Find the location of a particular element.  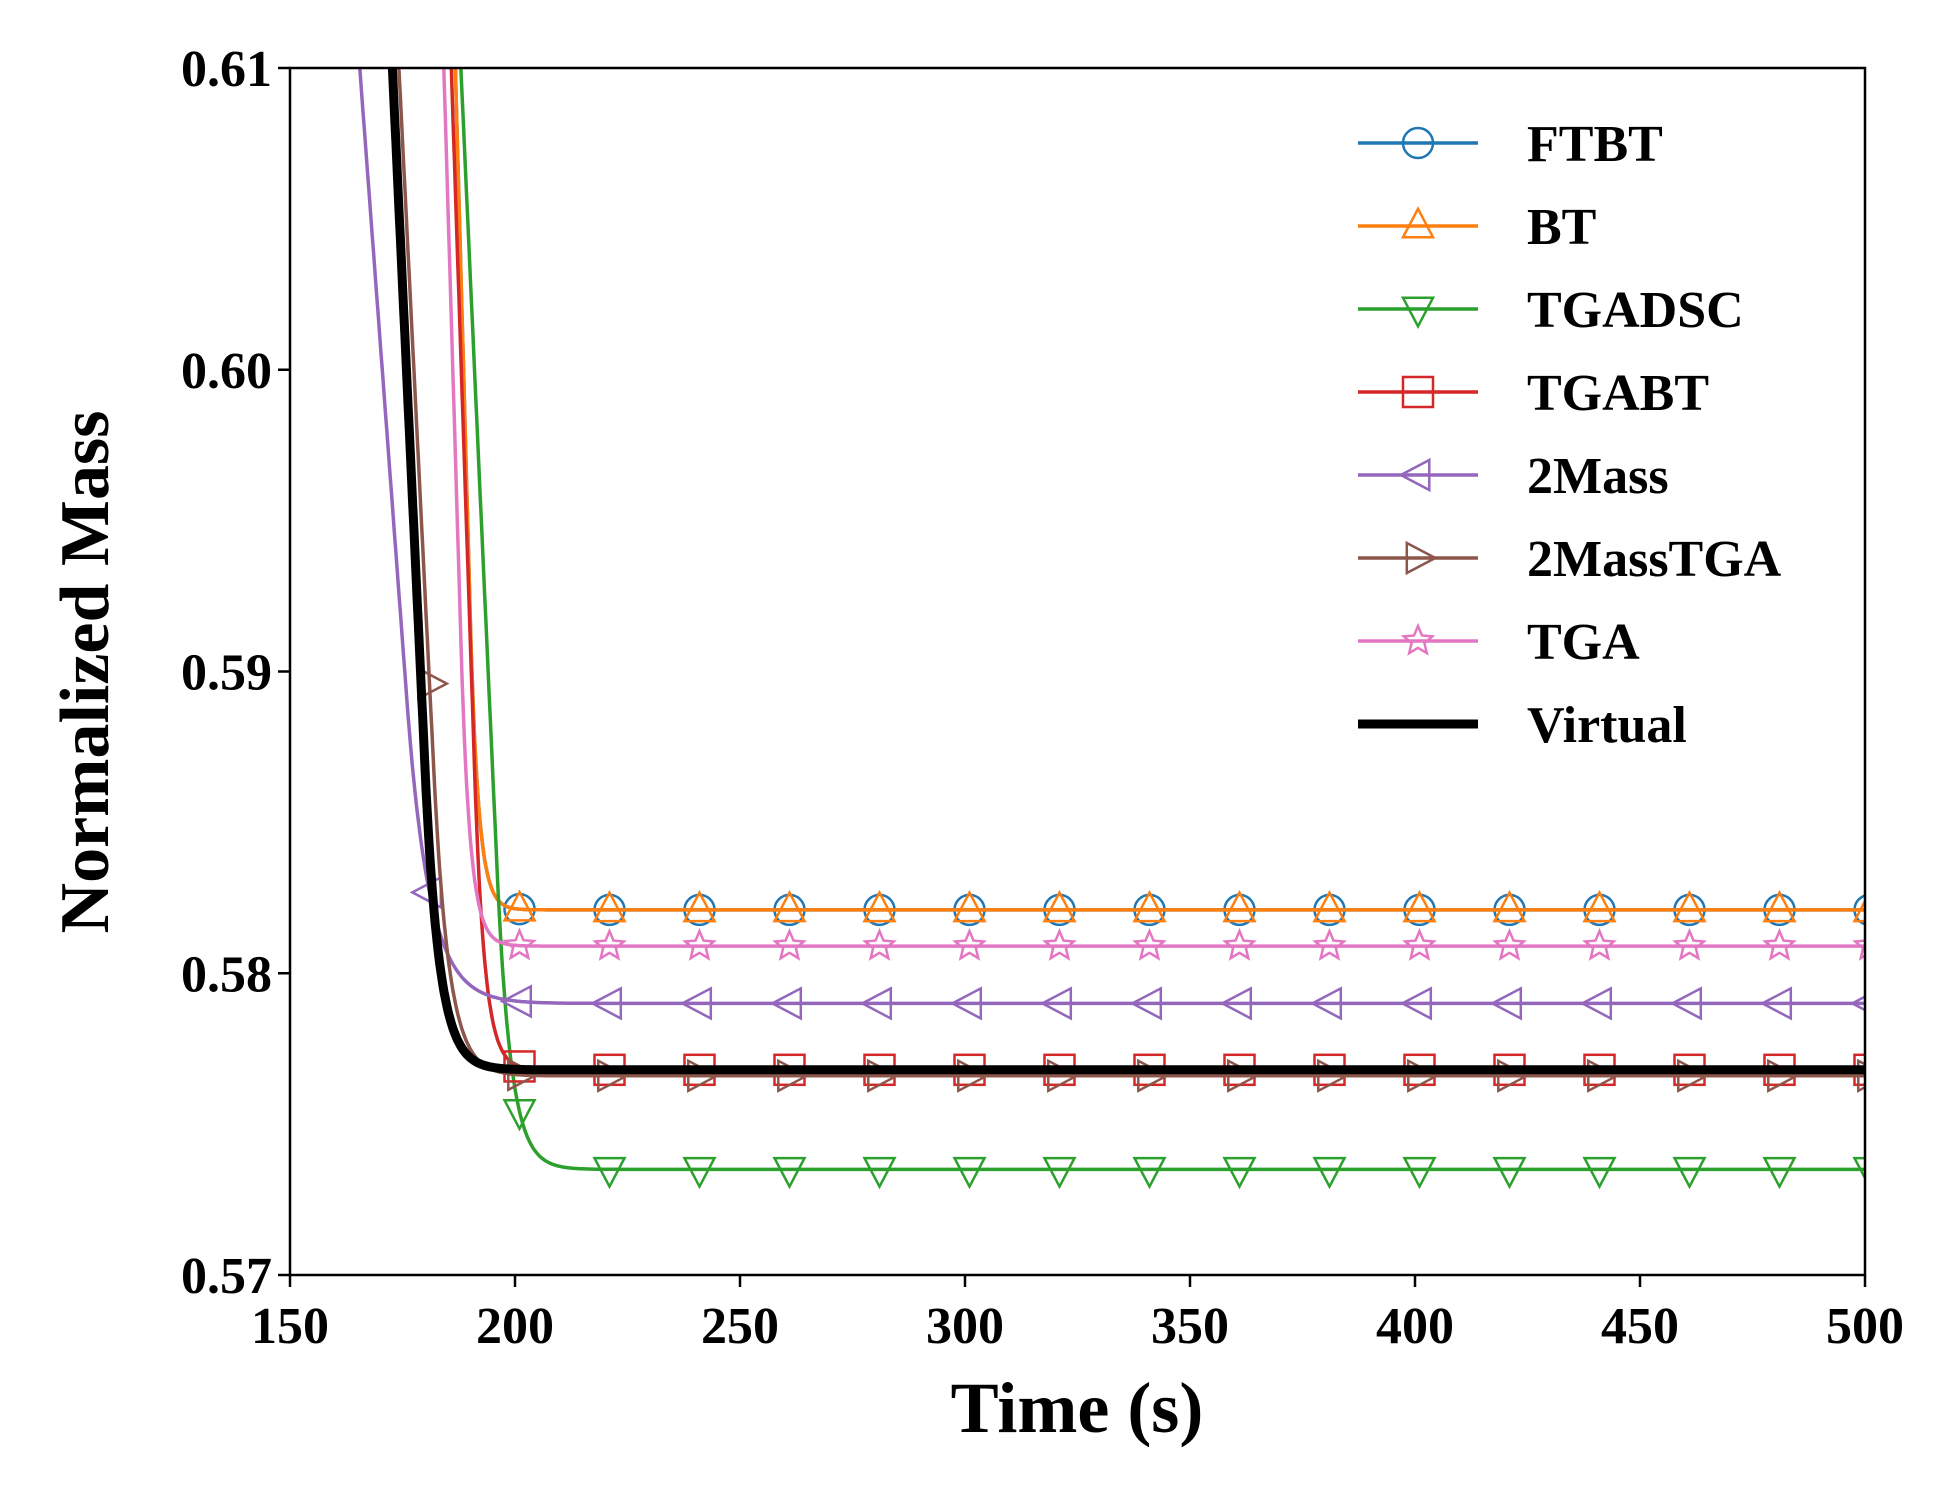

legend-label: TGABT is located at coordinates (1618, 393).